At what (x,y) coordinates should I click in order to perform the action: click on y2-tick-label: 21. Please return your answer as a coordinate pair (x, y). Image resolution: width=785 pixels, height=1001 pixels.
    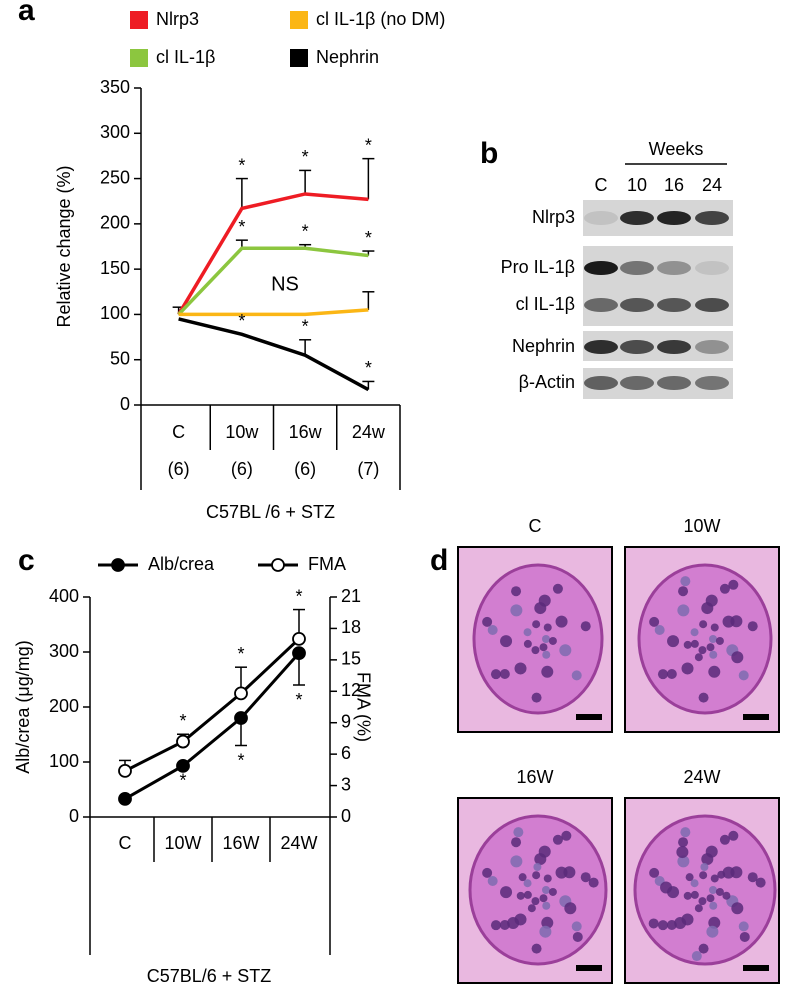
    Looking at the image, I should click on (351, 596).